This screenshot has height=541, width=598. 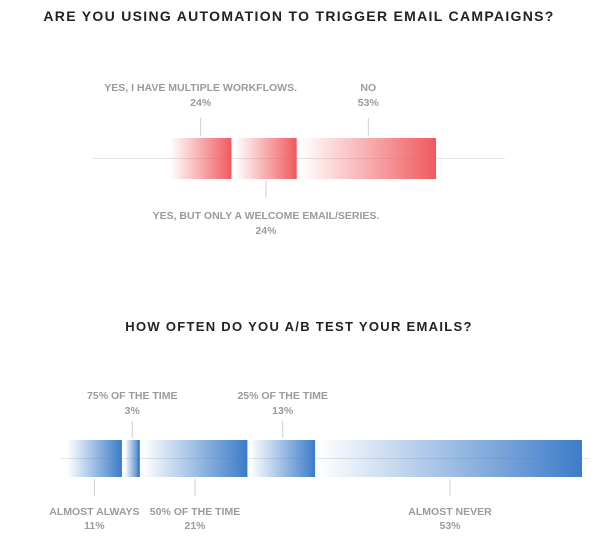 What do you see at coordinates (120, 458) in the screenshot?
I see `bar-edge-almost-always` at bounding box center [120, 458].